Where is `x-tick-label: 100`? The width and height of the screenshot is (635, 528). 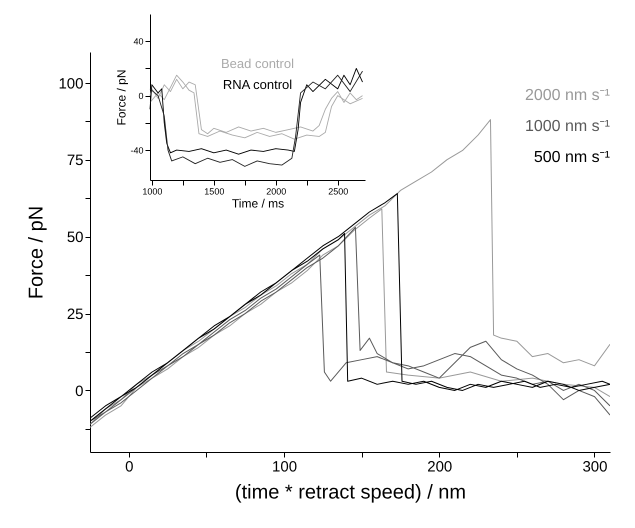
x-tick-label: 100 is located at coordinates (285, 467).